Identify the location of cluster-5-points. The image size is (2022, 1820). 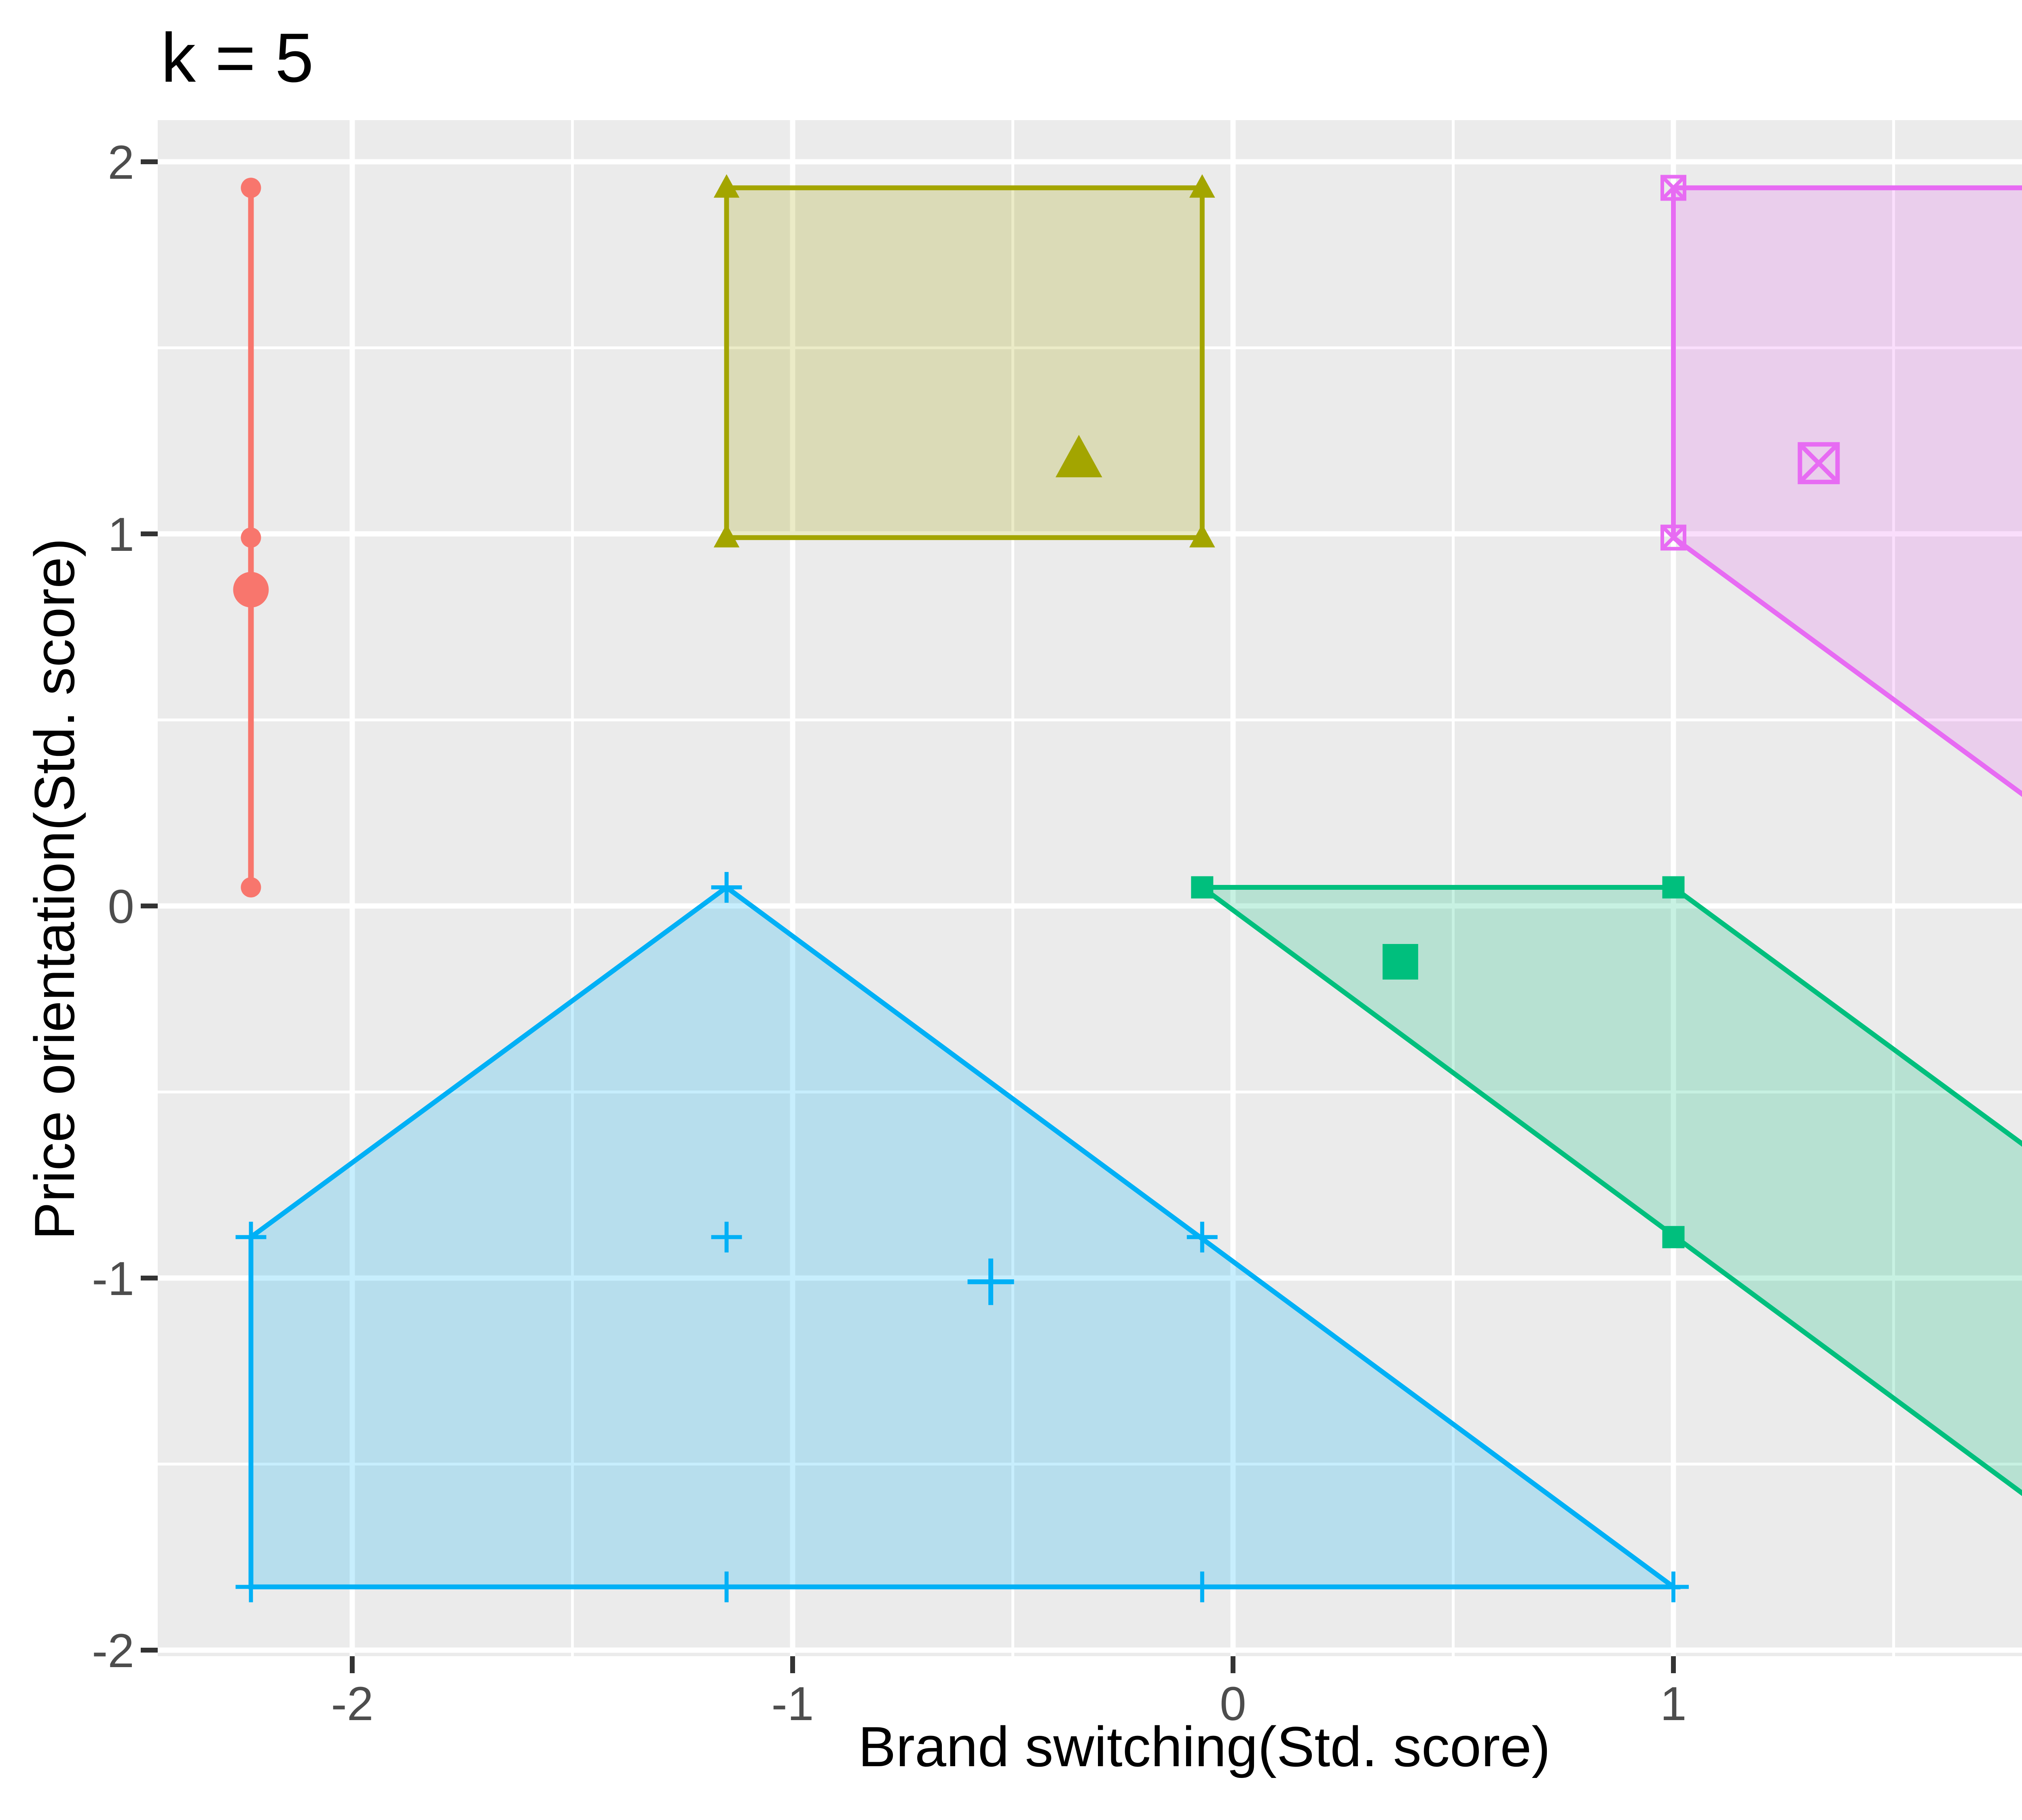
(1673, 363).